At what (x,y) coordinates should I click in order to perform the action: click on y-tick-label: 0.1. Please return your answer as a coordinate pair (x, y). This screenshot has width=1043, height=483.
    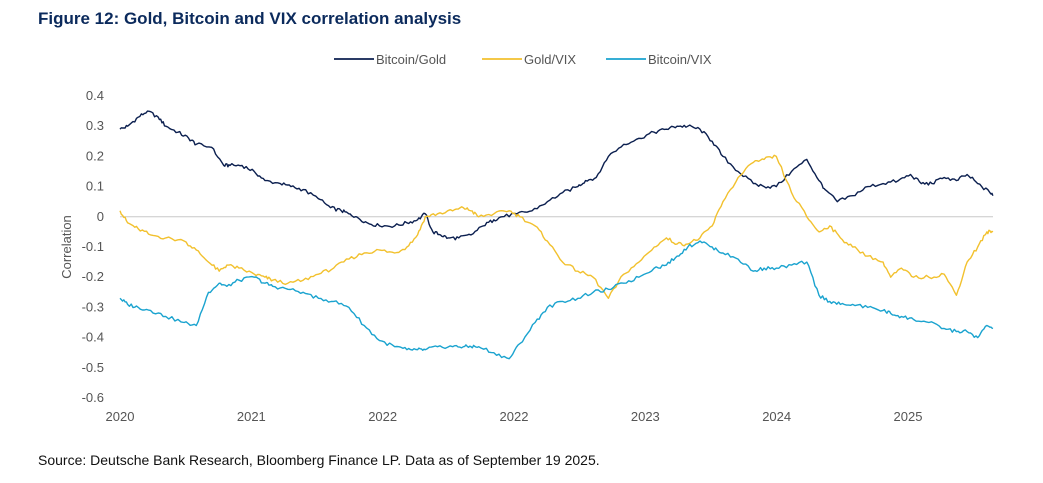
    Looking at the image, I should click on (95, 186).